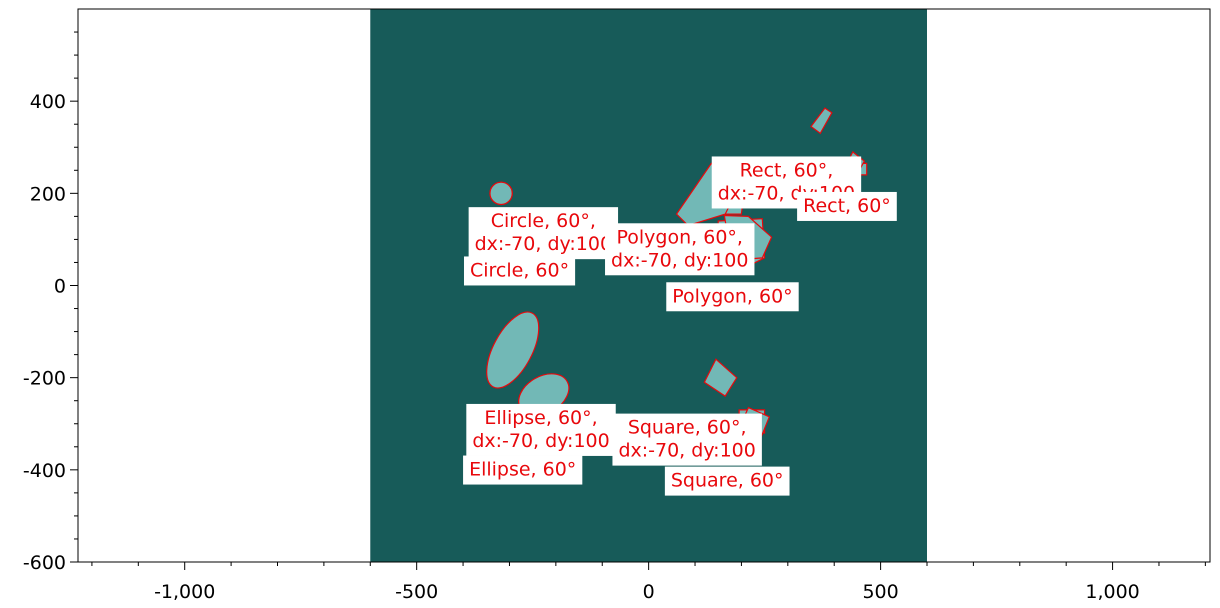 Image resolution: width=1220 pixels, height=608 pixels. I want to click on x-tick-label: 1,000, so click(1112, 592).